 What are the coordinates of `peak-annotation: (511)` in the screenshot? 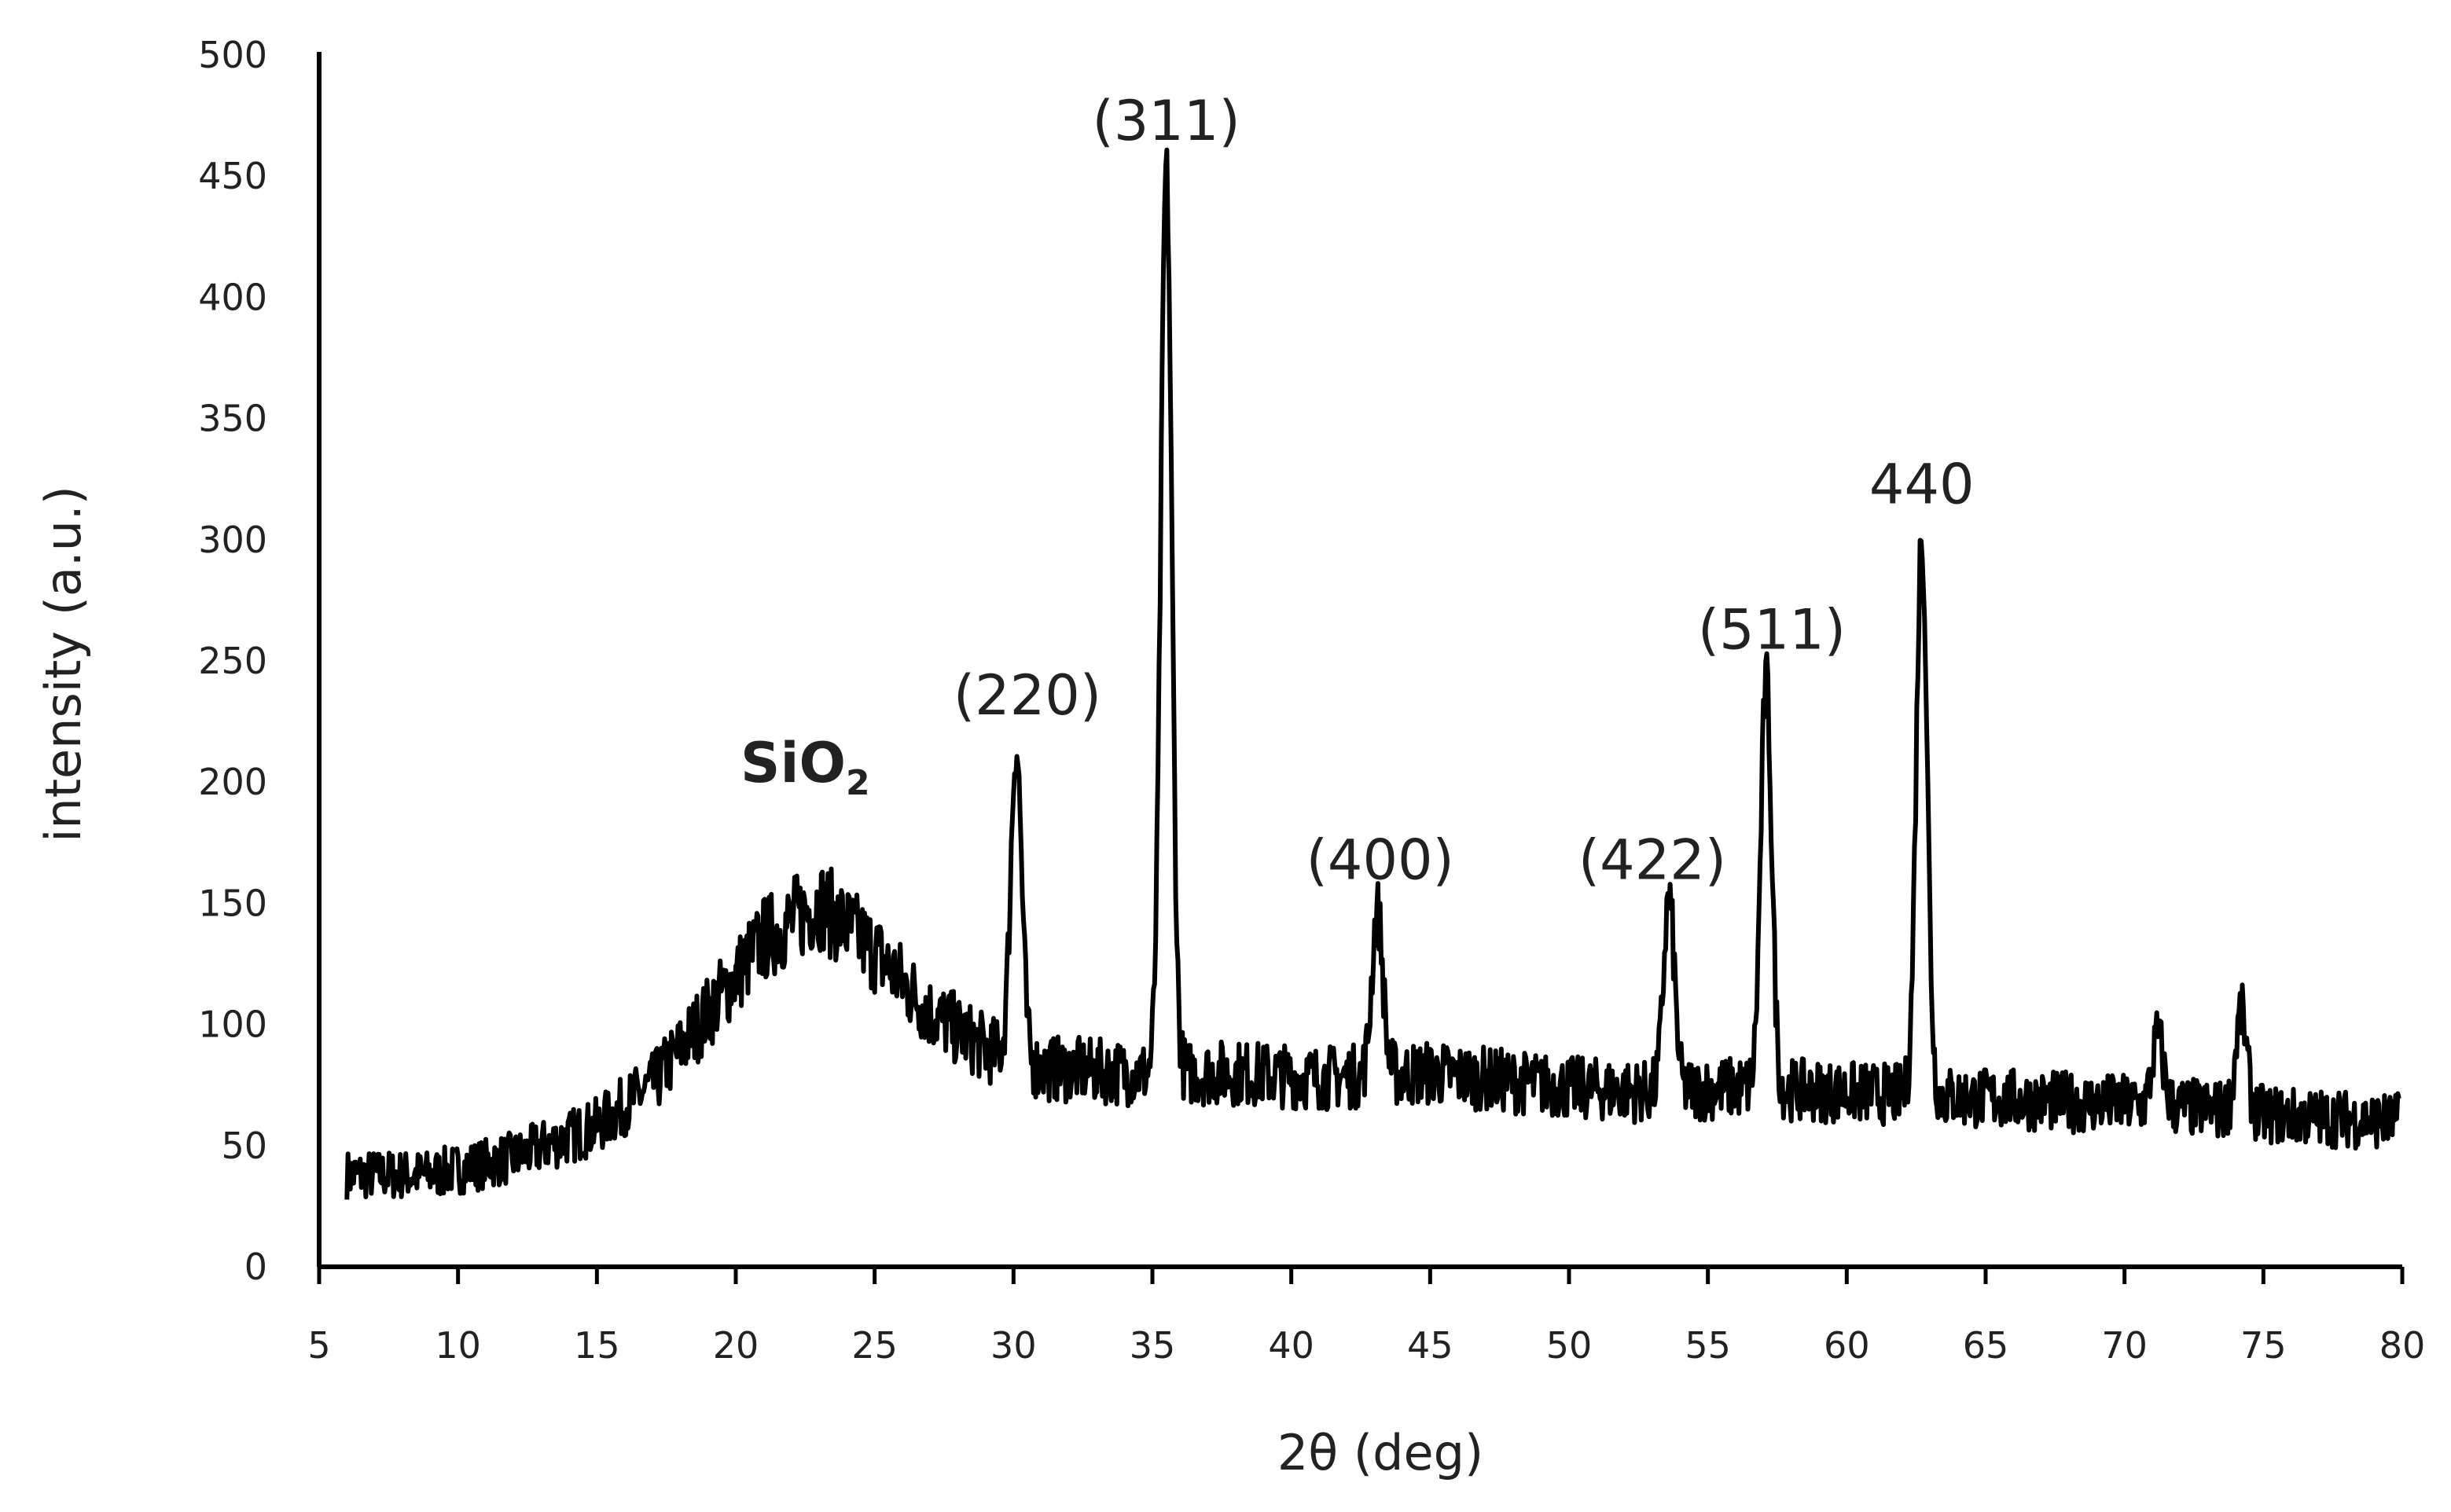 It's located at (1772, 630).